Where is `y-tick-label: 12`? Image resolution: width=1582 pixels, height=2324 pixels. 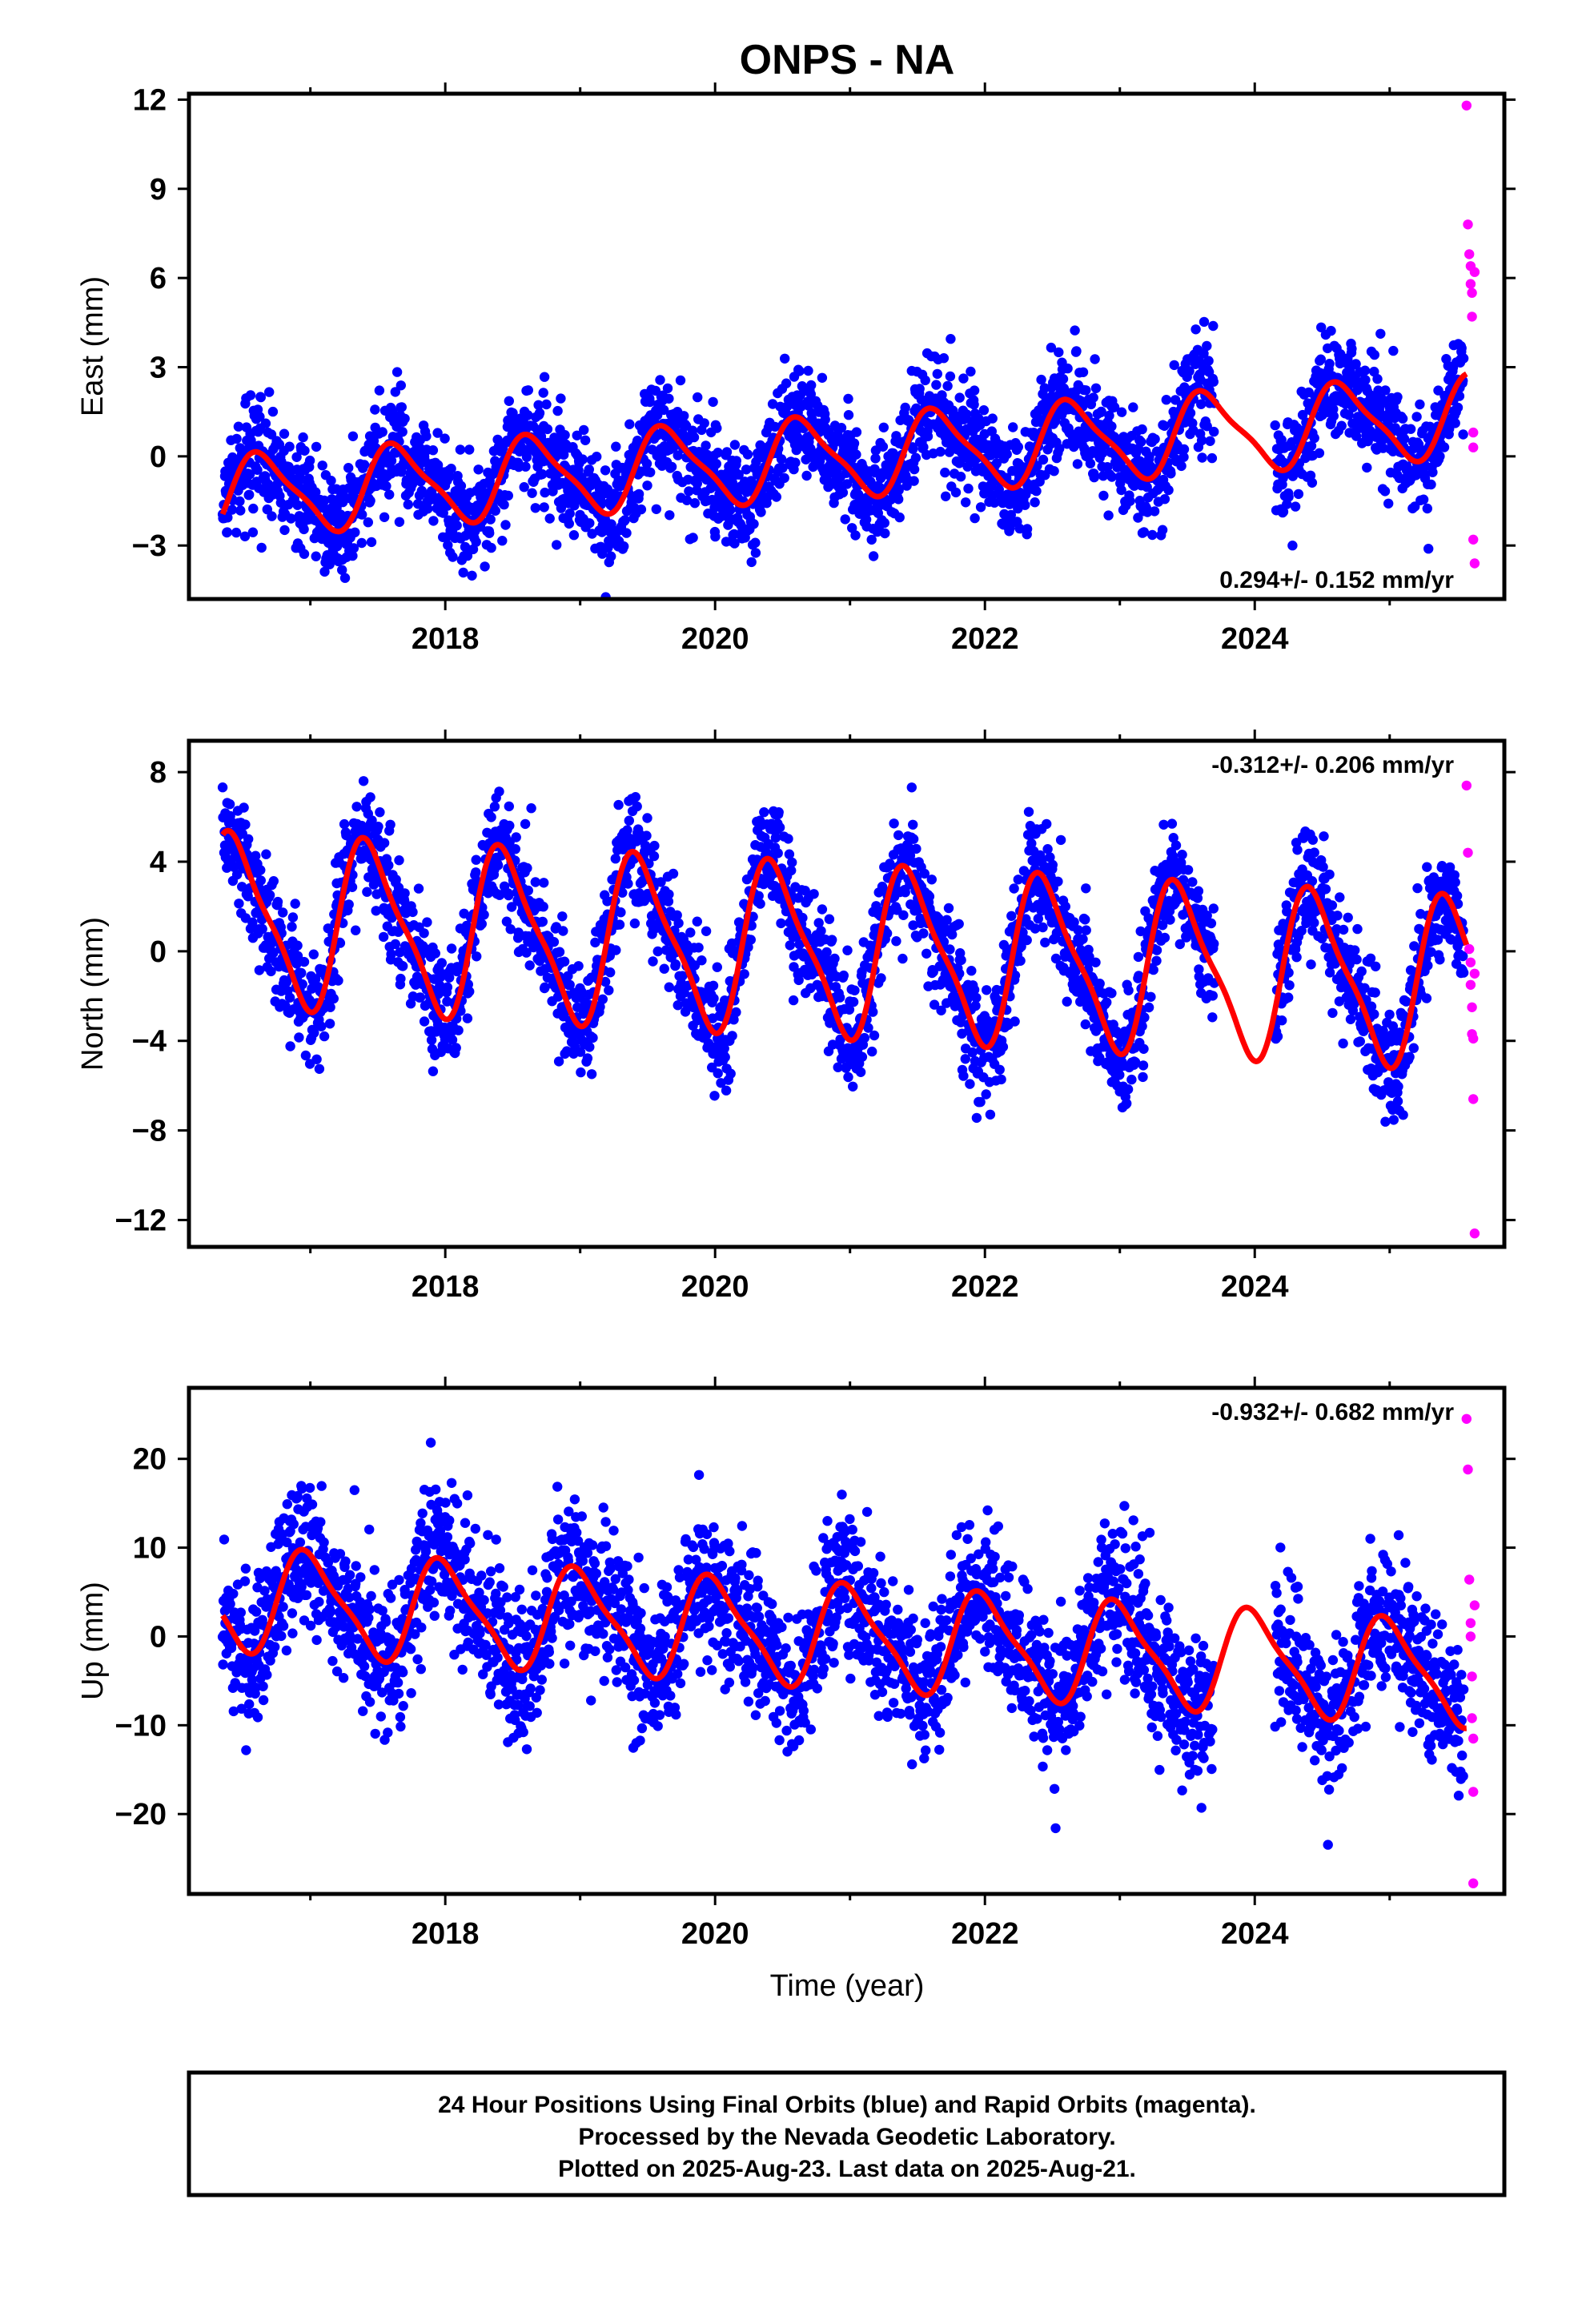 y-tick-label: 12 is located at coordinates (150, 100).